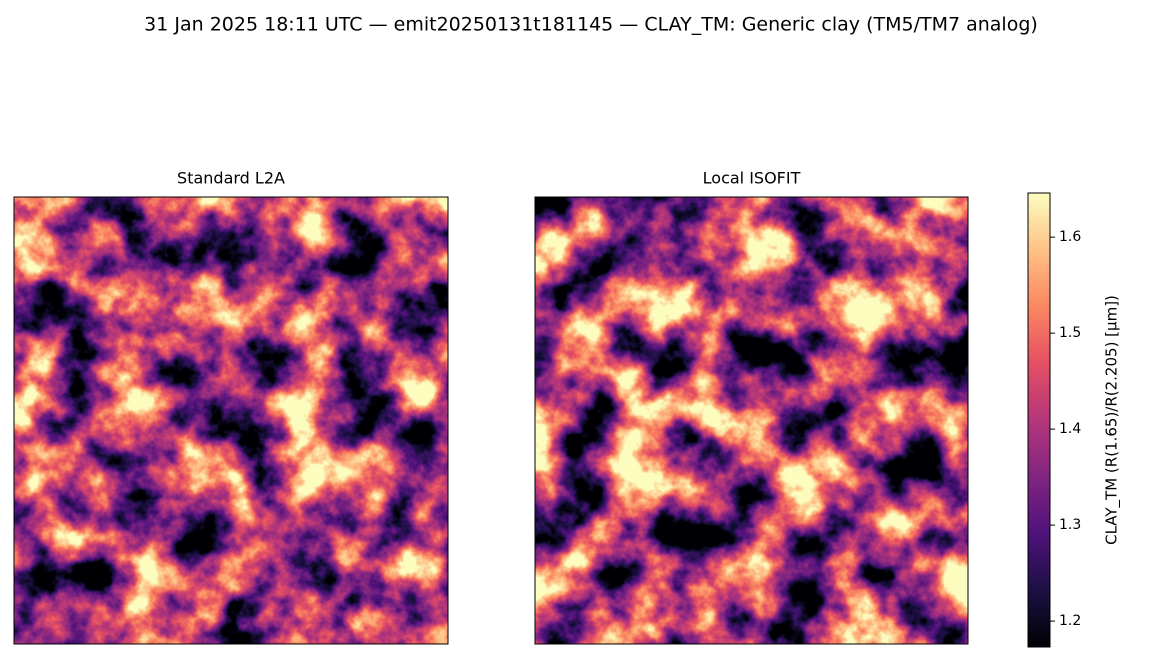 This screenshot has width=1154, height=665. Describe the element at coordinates (1070, 525) in the screenshot. I see `colorbar-tick-label: 1.3` at that location.